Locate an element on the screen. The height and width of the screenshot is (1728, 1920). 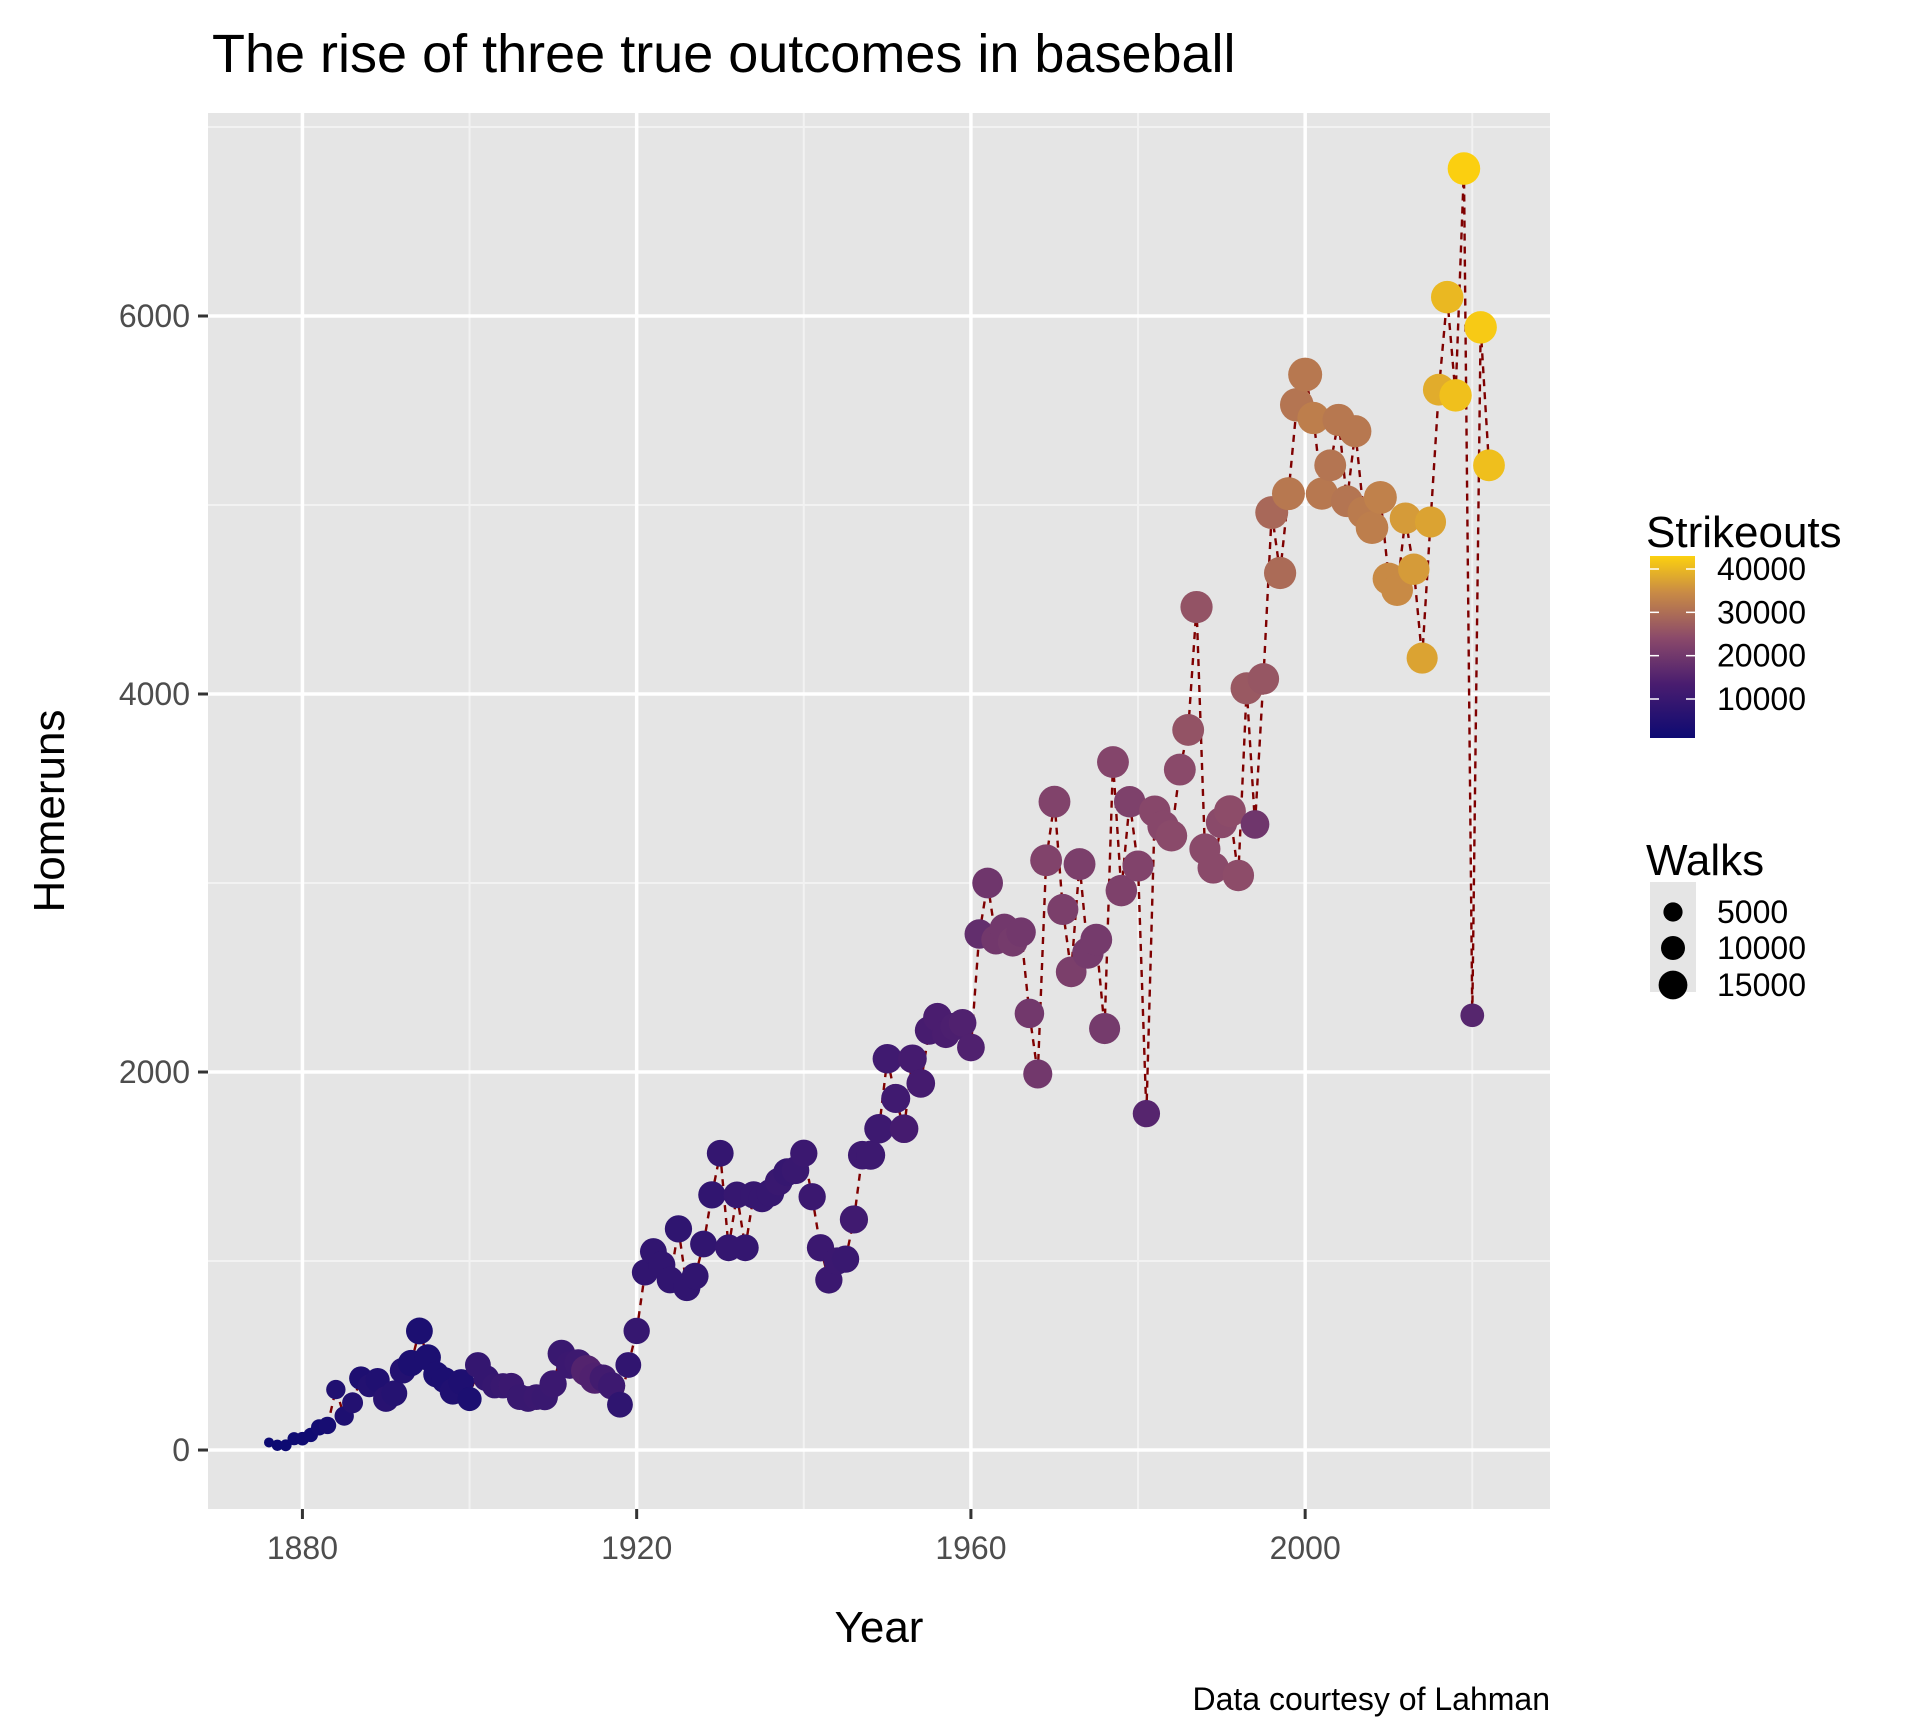
x-axis: 1880 1920 1960 2000 is located at coordinates (804, 1537).